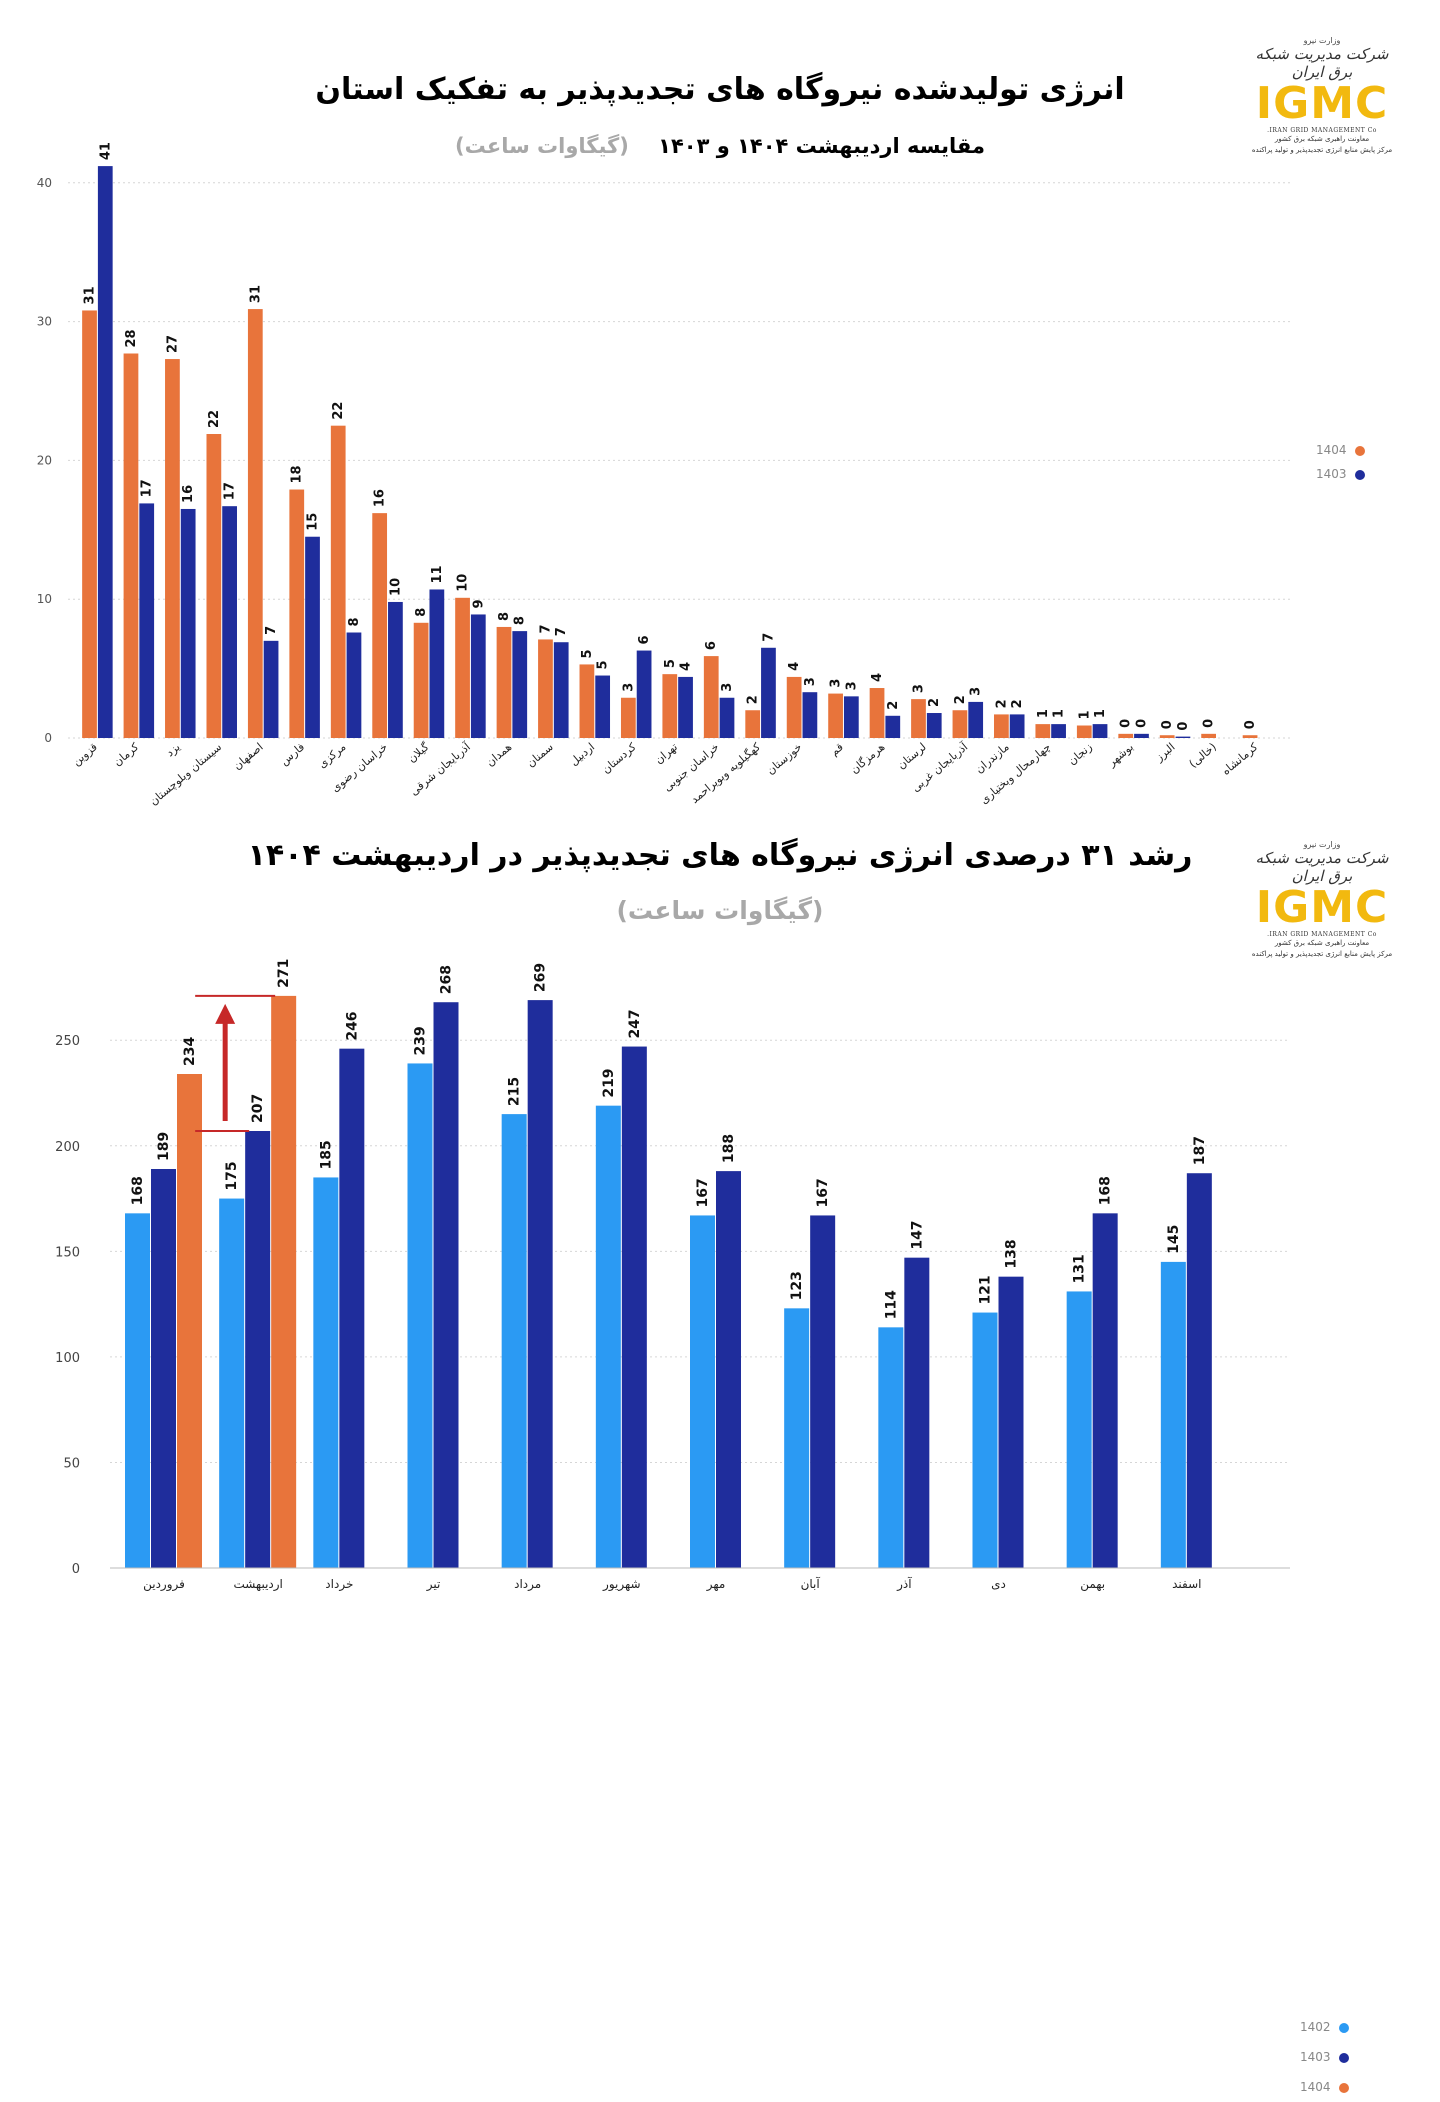  I want to click on data-label: 239, so click(421, 1040).